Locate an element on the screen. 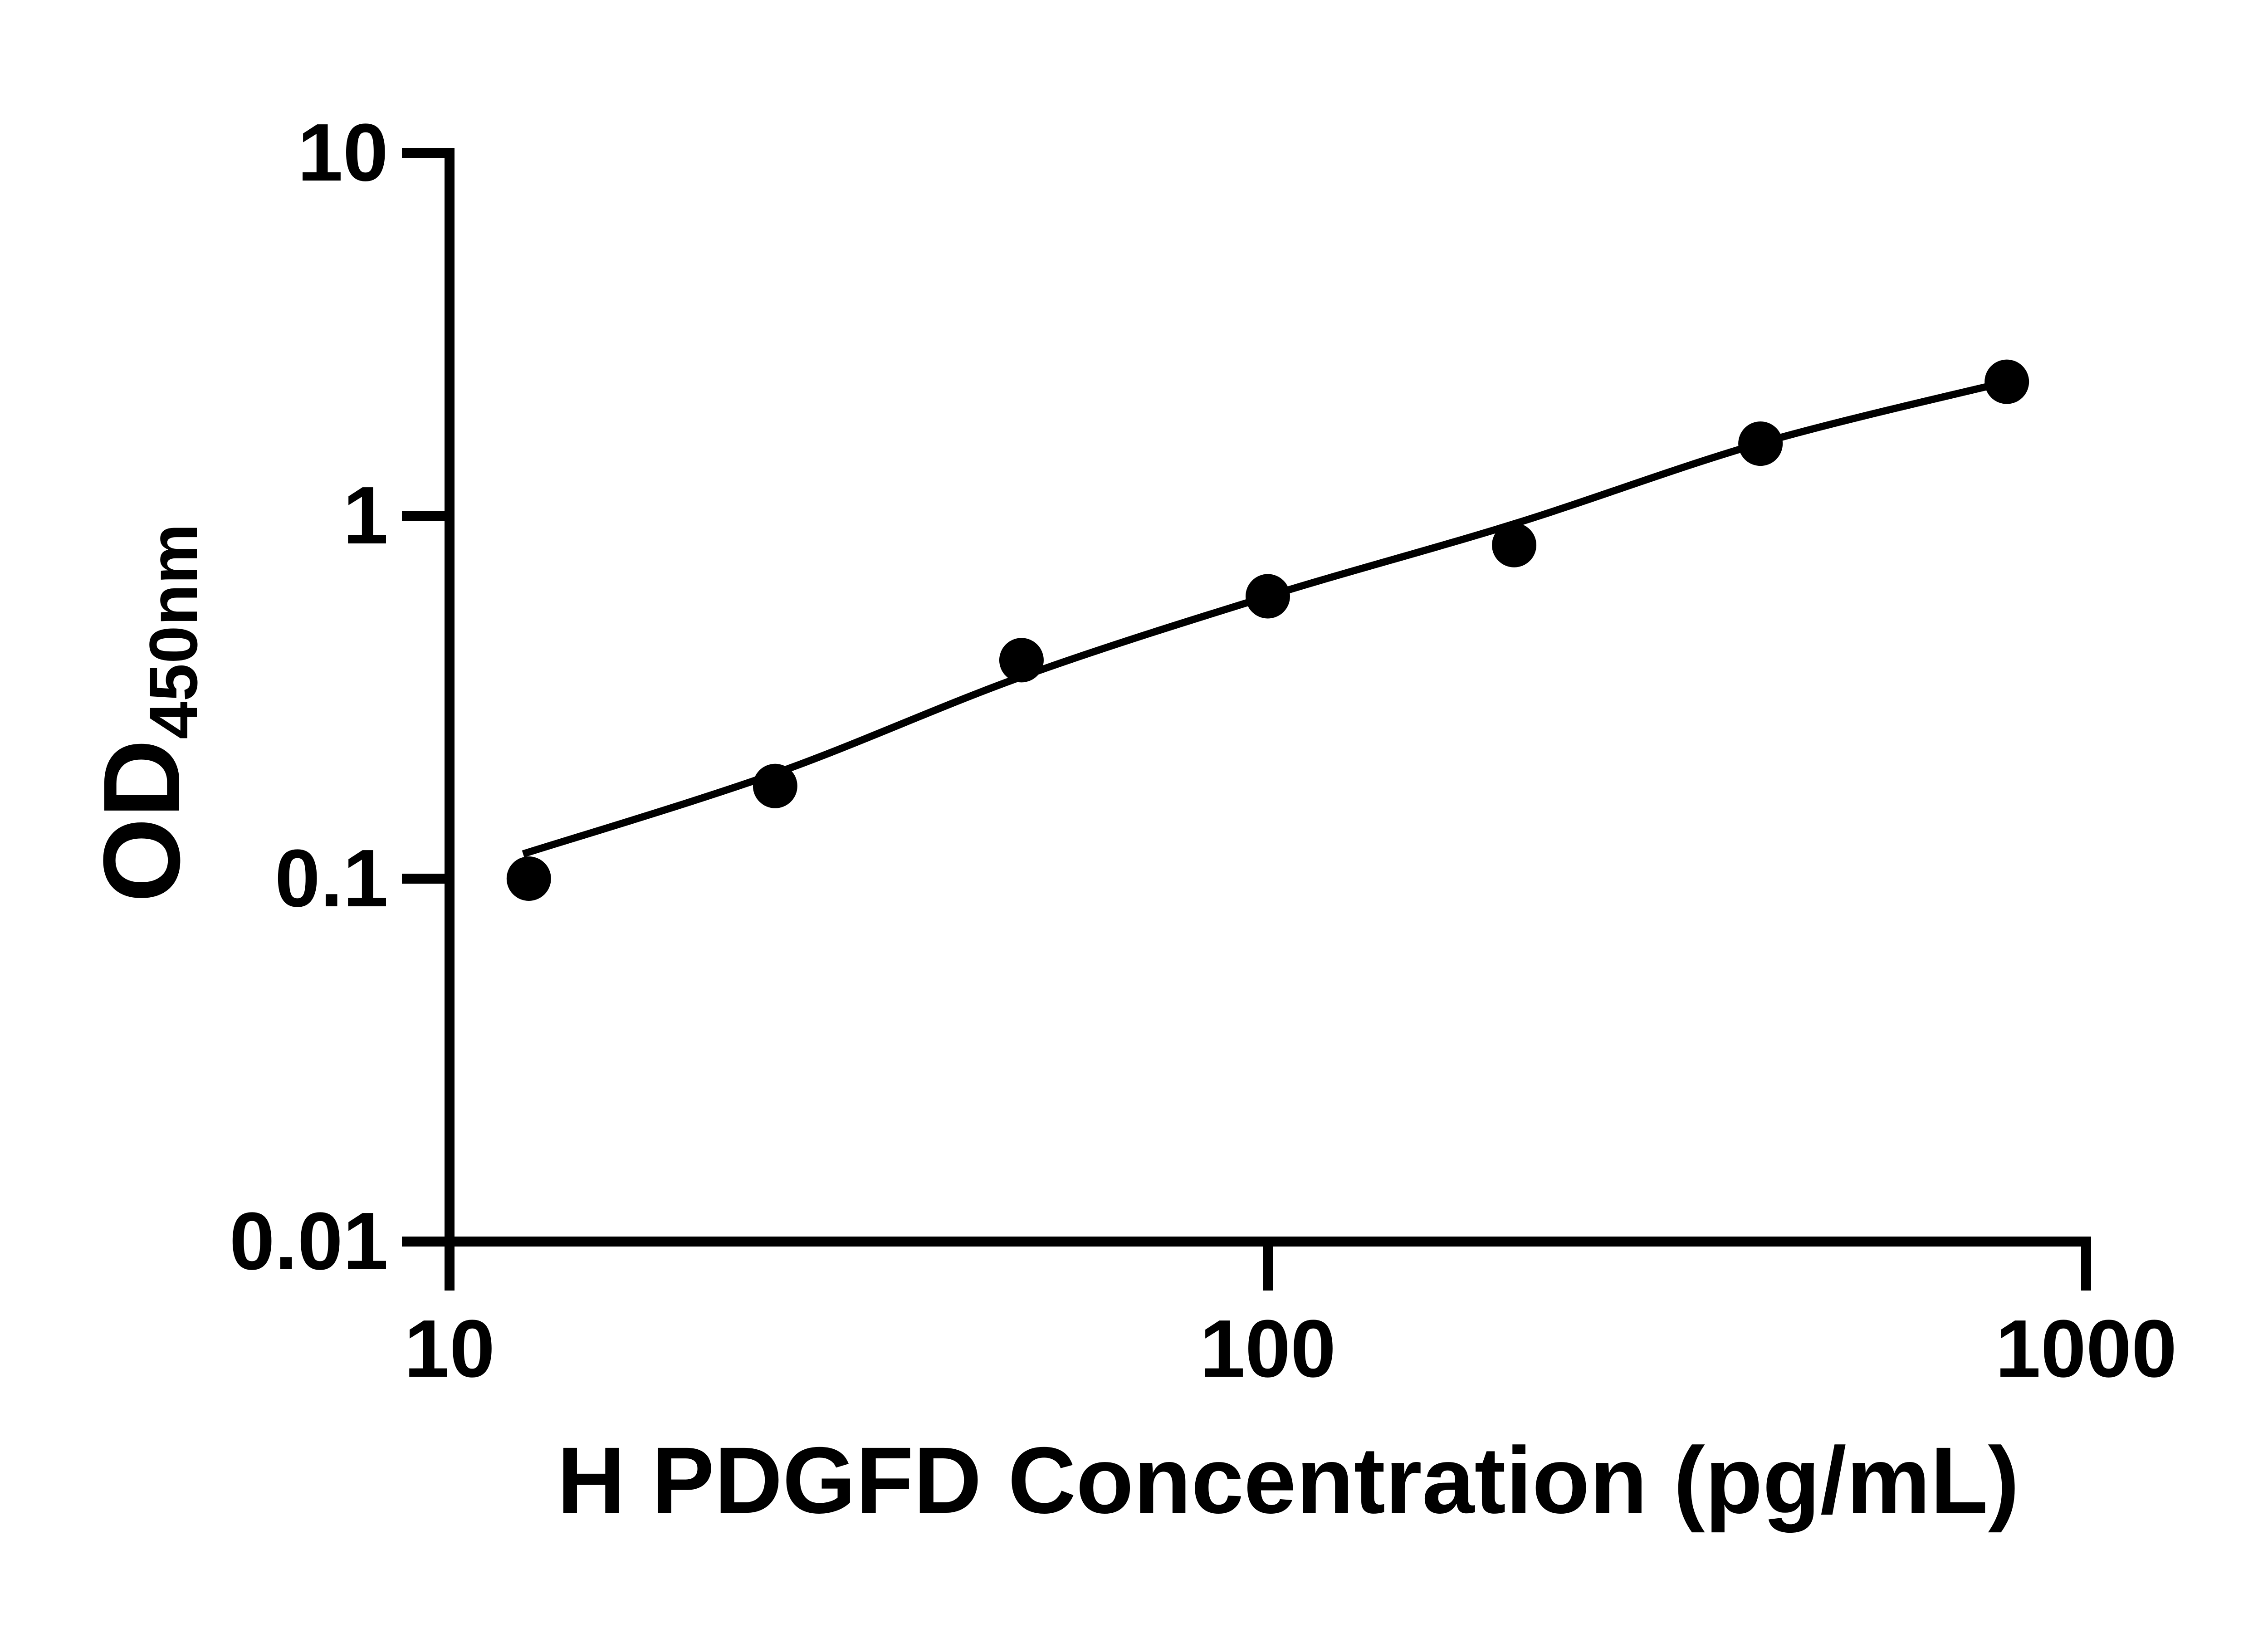  y-tick-label-10: 10 is located at coordinates (343, 152).